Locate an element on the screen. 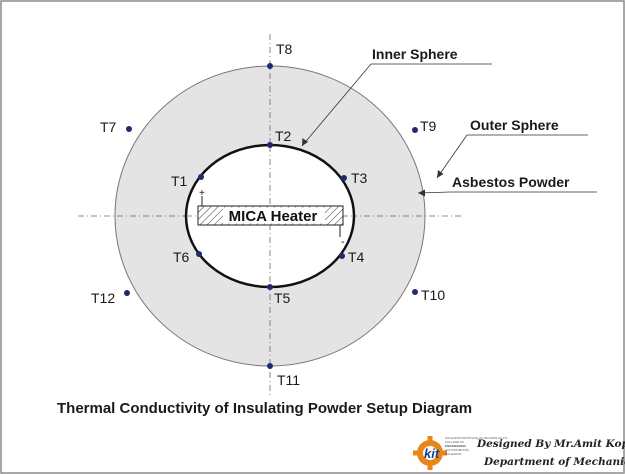 This screenshot has height=474, width=625. thermocouple-dot-t4 is located at coordinates (342, 256).